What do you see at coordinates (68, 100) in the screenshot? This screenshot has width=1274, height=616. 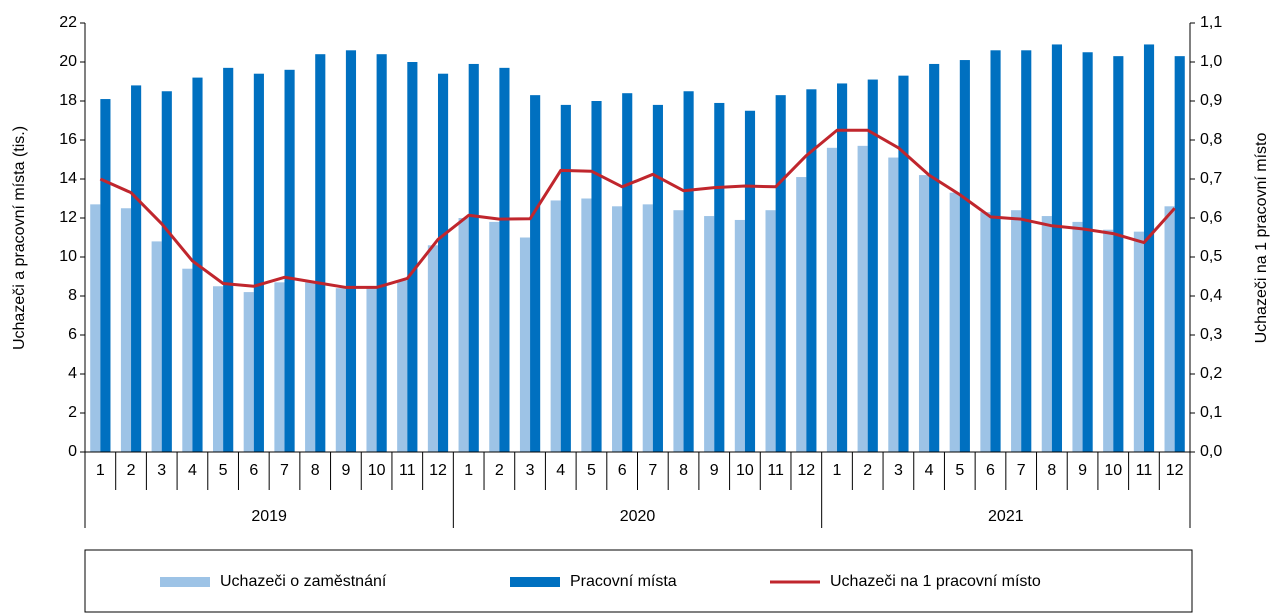 I see `y-tick-label: 18` at bounding box center [68, 100].